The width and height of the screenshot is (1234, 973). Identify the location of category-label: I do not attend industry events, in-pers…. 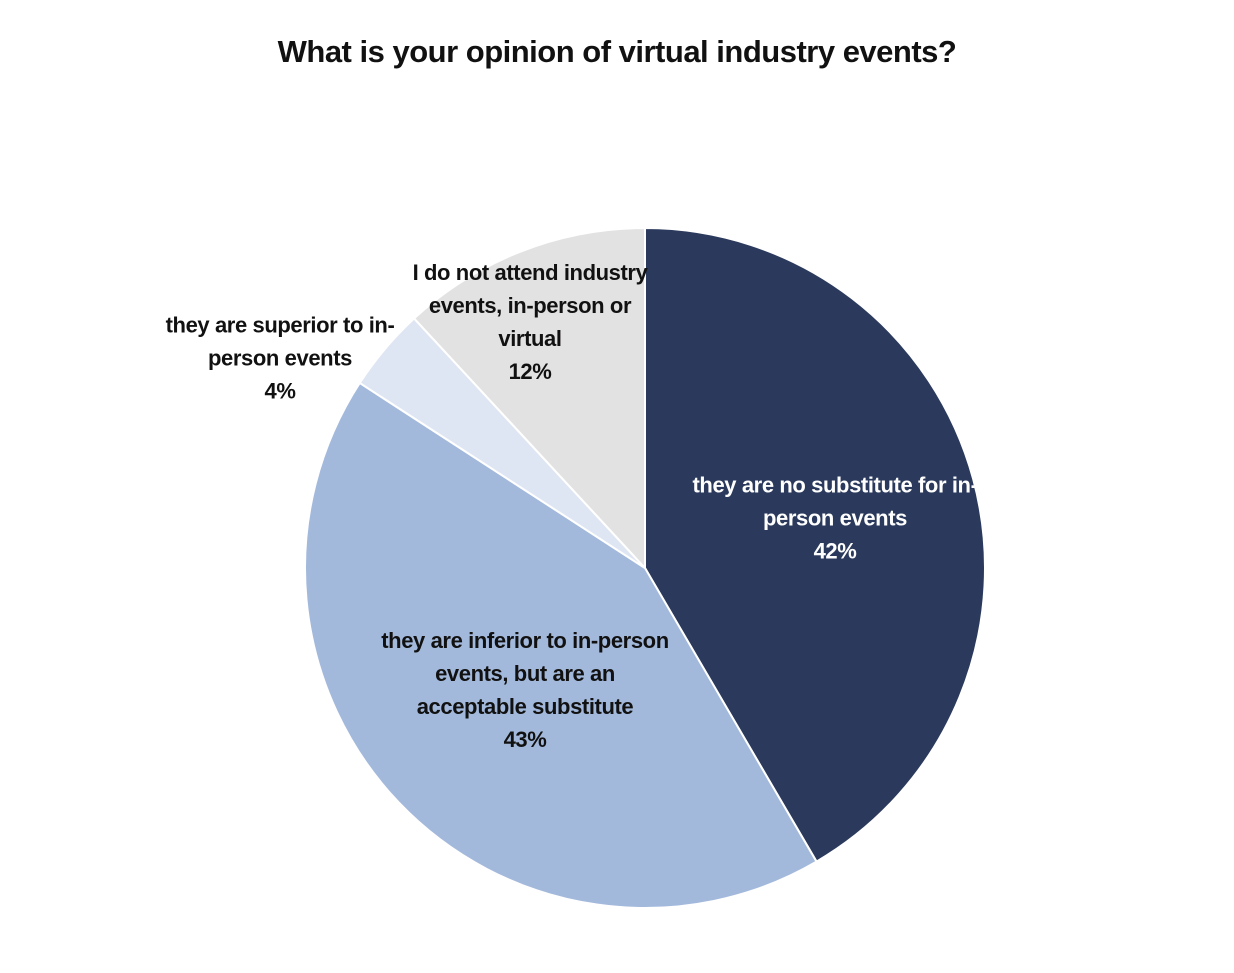
(530, 305).